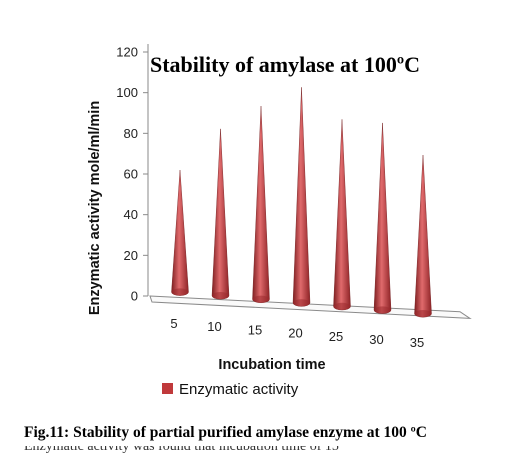  I want to click on x-tick-label: 35, so click(417, 342).